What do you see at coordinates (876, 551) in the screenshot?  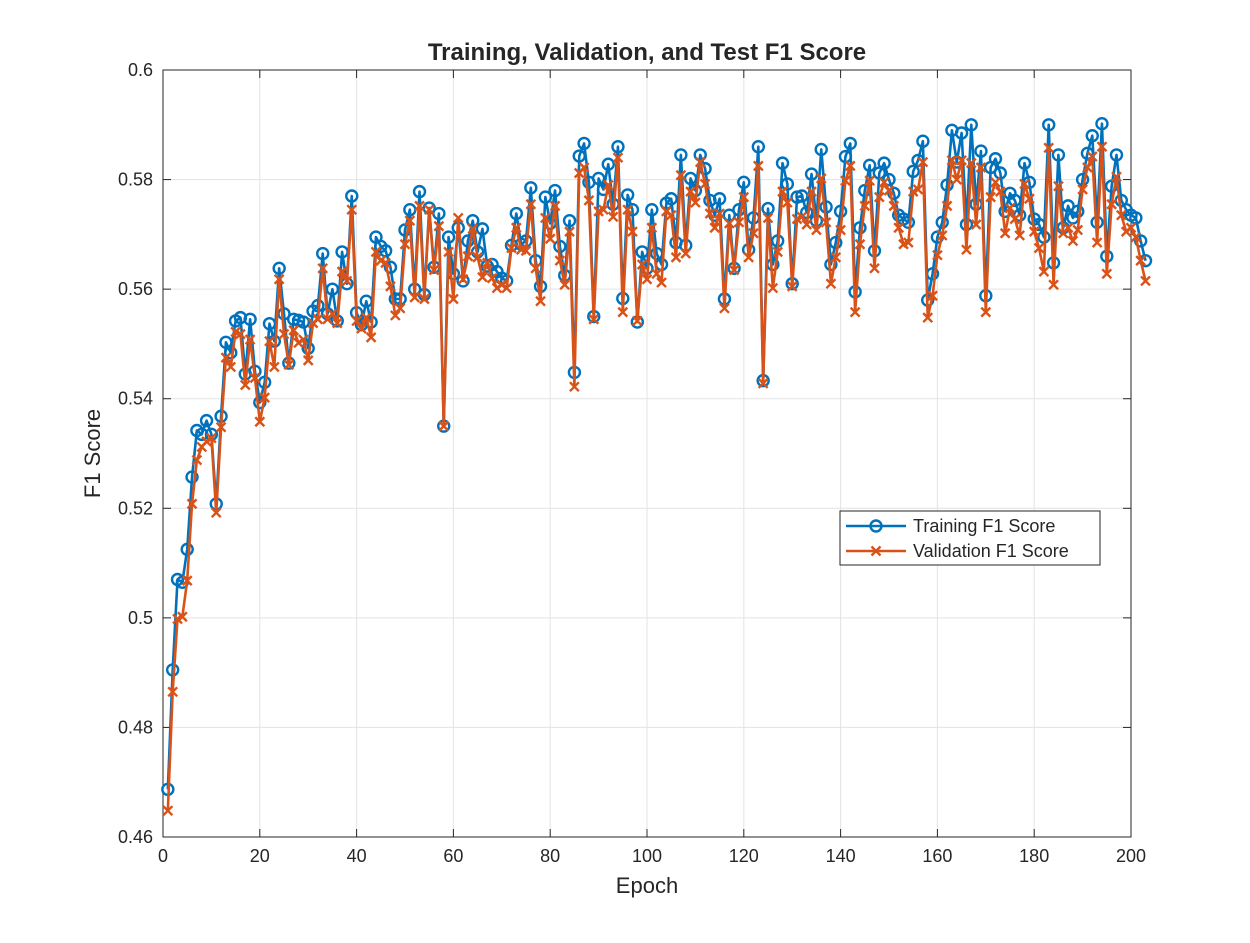 I see `legend-marker-validation` at bounding box center [876, 551].